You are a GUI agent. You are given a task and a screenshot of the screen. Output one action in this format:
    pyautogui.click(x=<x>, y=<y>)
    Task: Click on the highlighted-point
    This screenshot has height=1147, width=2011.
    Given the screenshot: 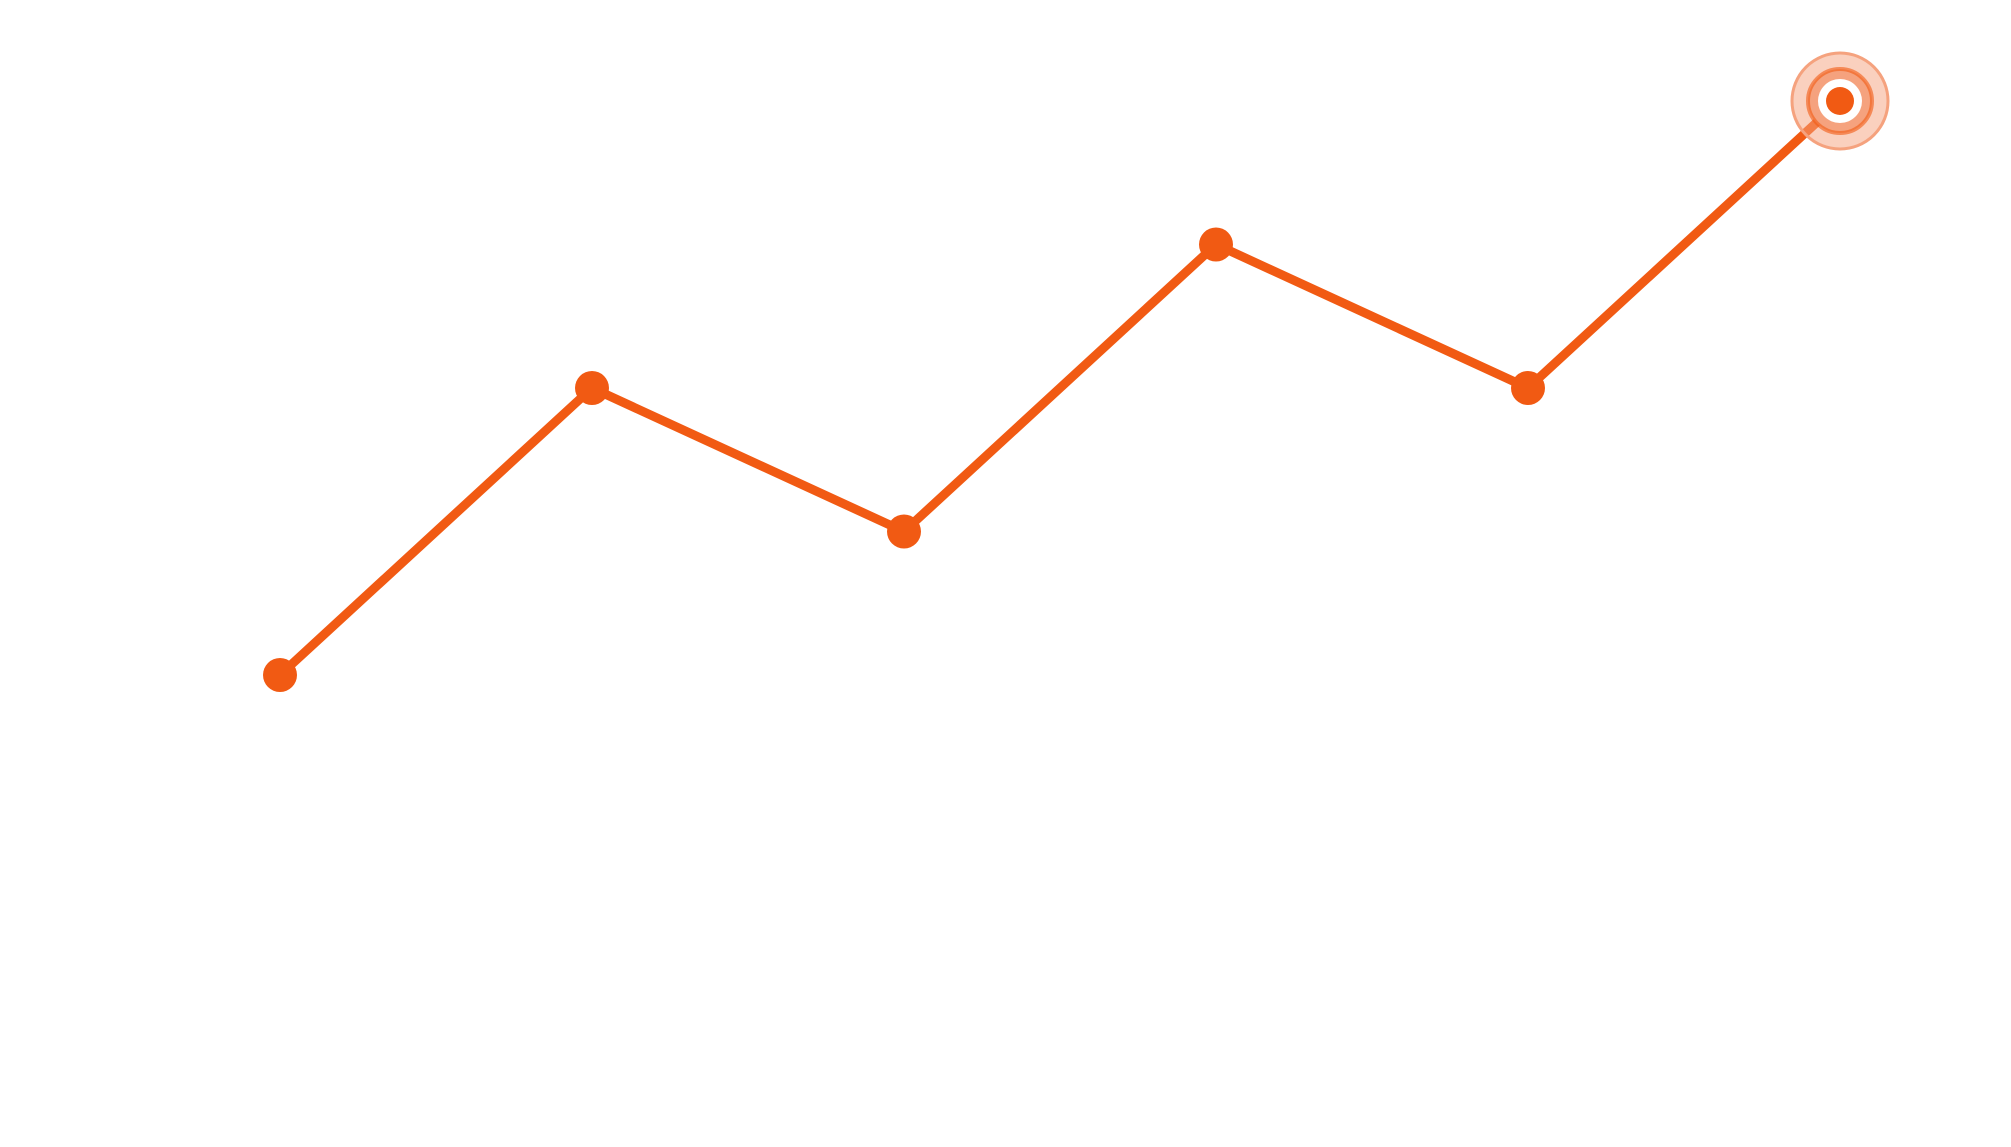 What is the action you would take?
    pyautogui.click(x=1840, y=101)
    